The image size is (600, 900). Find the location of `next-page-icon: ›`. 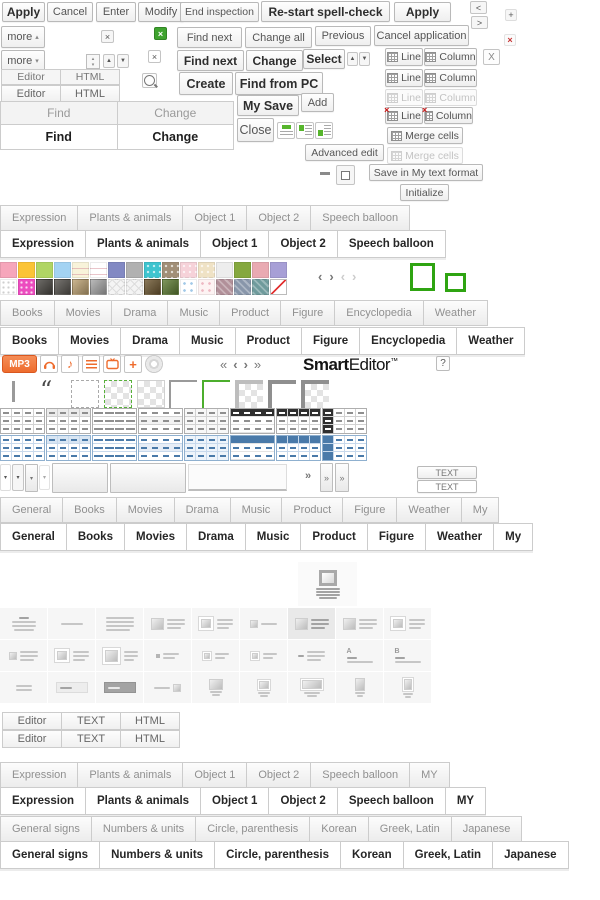

next-page-icon: › is located at coordinates (331, 276).